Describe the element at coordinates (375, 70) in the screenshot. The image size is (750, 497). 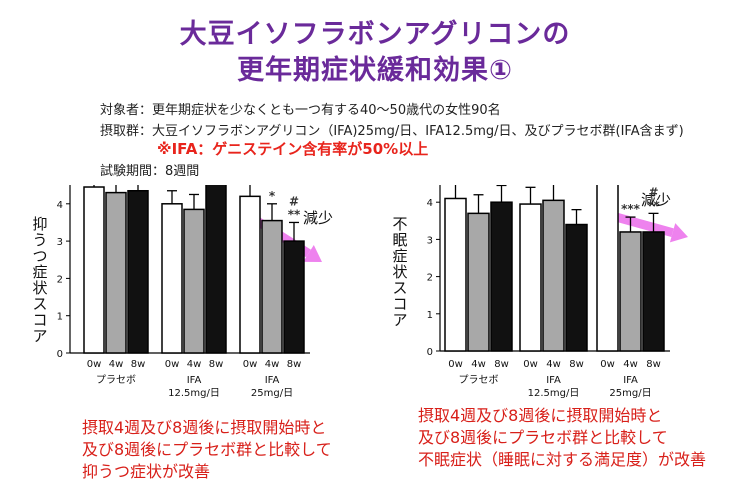
I see `title-line2: 更年期症状緩和効果①` at that location.